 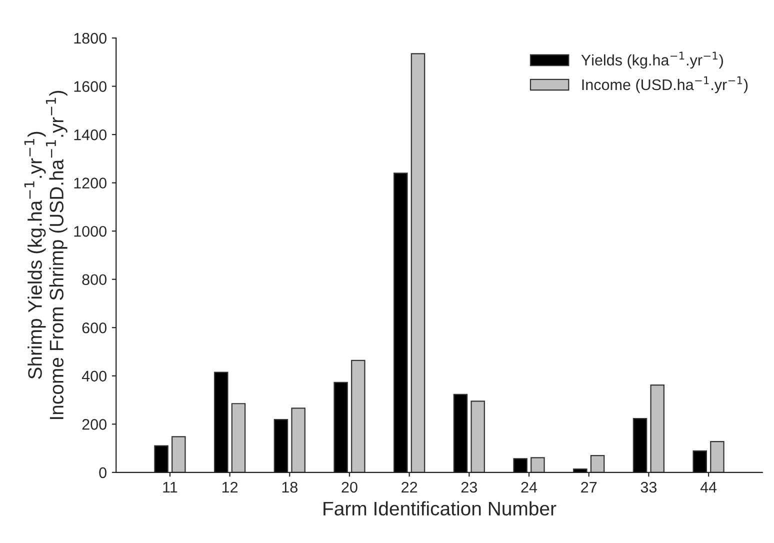 I want to click on y-tick-label: 400, so click(x=94, y=376).